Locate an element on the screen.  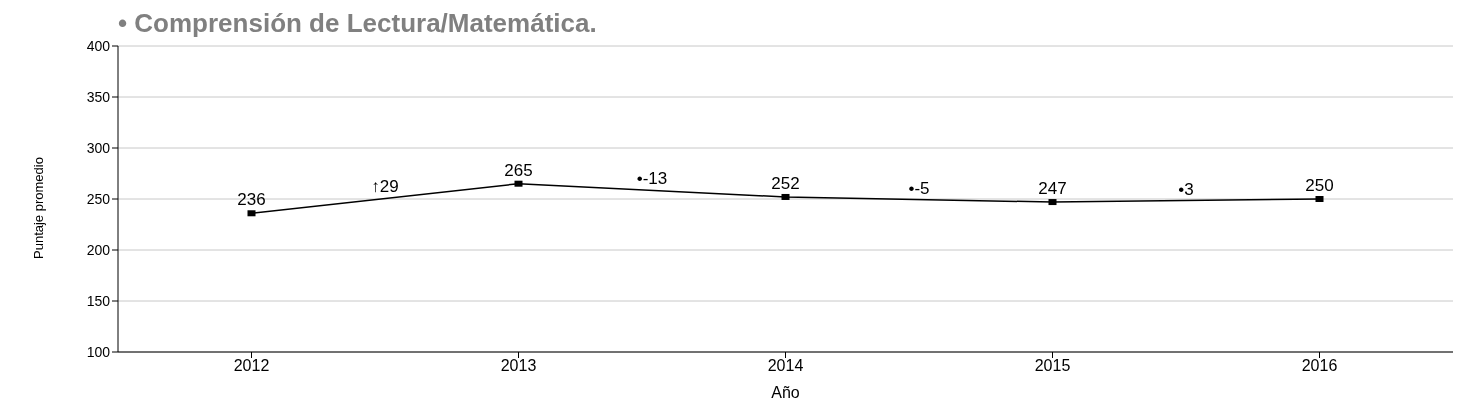
data-label: 236 is located at coordinates (251, 200).